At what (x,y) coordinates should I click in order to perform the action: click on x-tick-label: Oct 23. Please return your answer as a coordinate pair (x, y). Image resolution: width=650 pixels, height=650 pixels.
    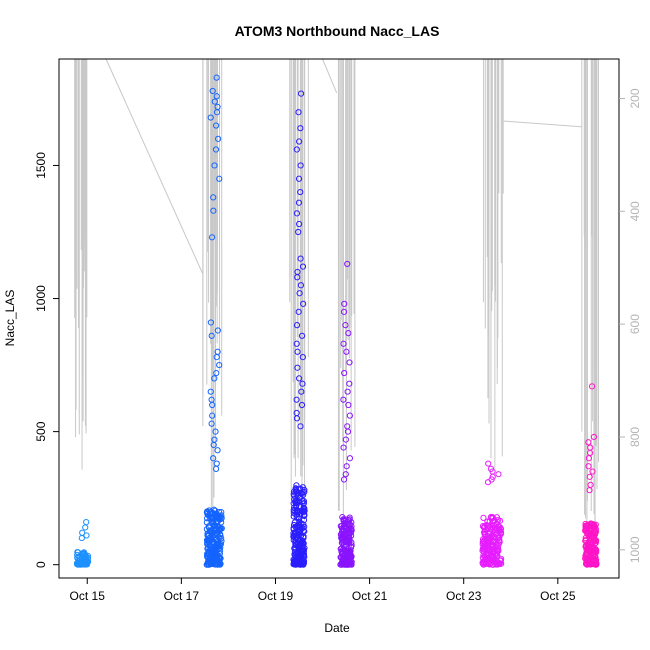
    Looking at the image, I should click on (464, 596).